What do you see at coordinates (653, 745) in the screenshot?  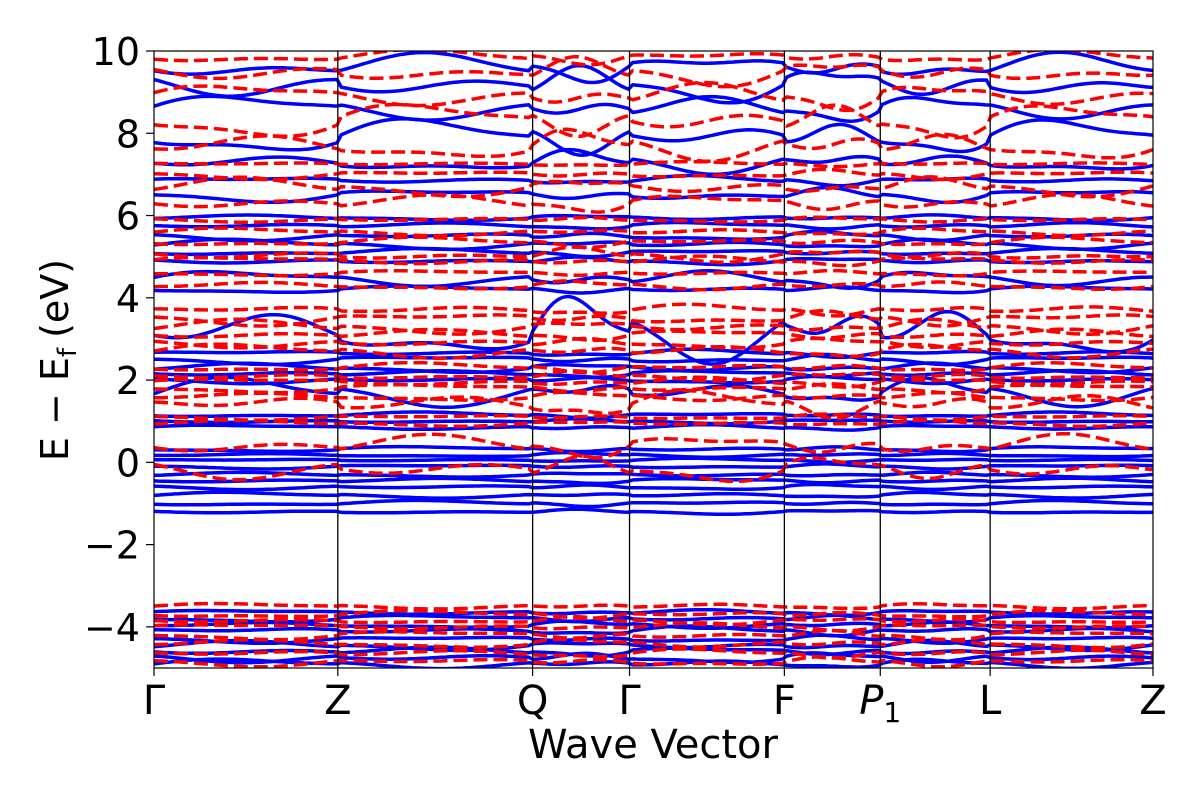 I see `x-axis-label: Wave Vector` at bounding box center [653, 745].